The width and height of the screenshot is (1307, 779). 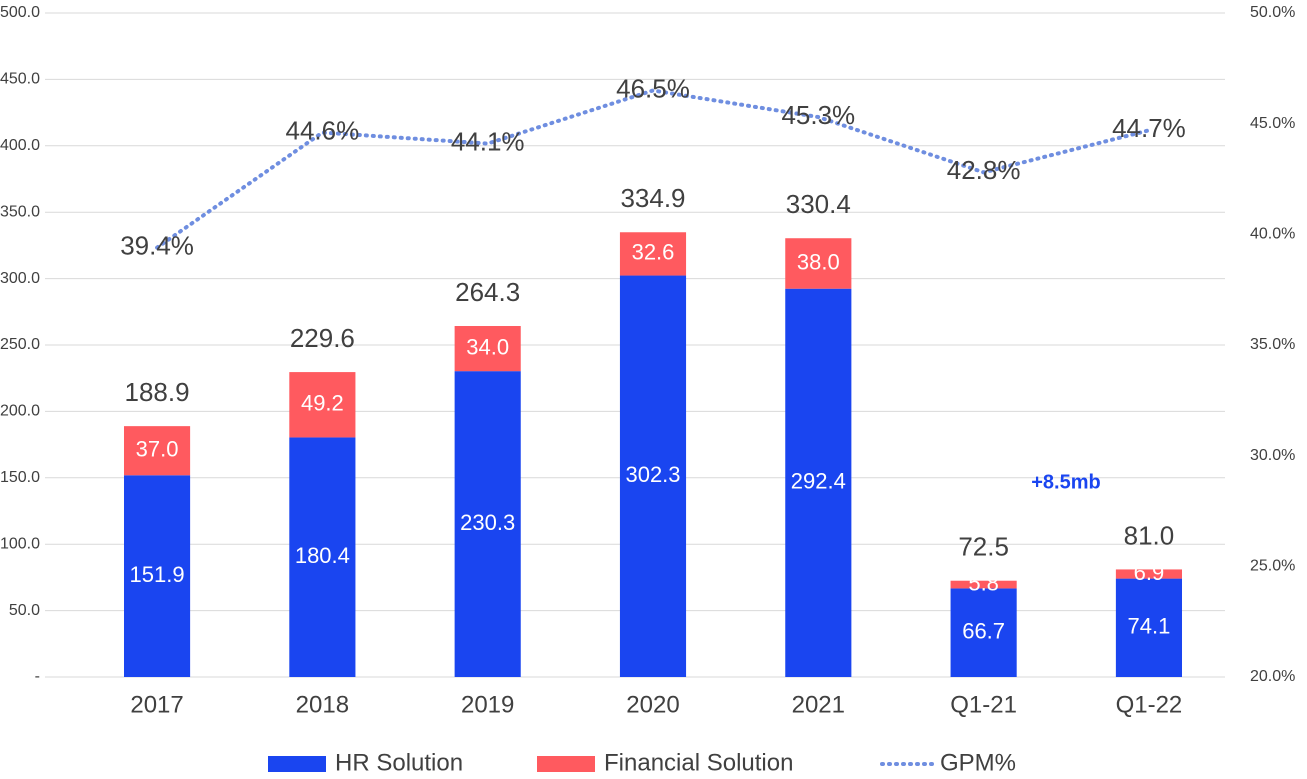 I want to click on total-label: 229.6, so click(x=322, y=338).